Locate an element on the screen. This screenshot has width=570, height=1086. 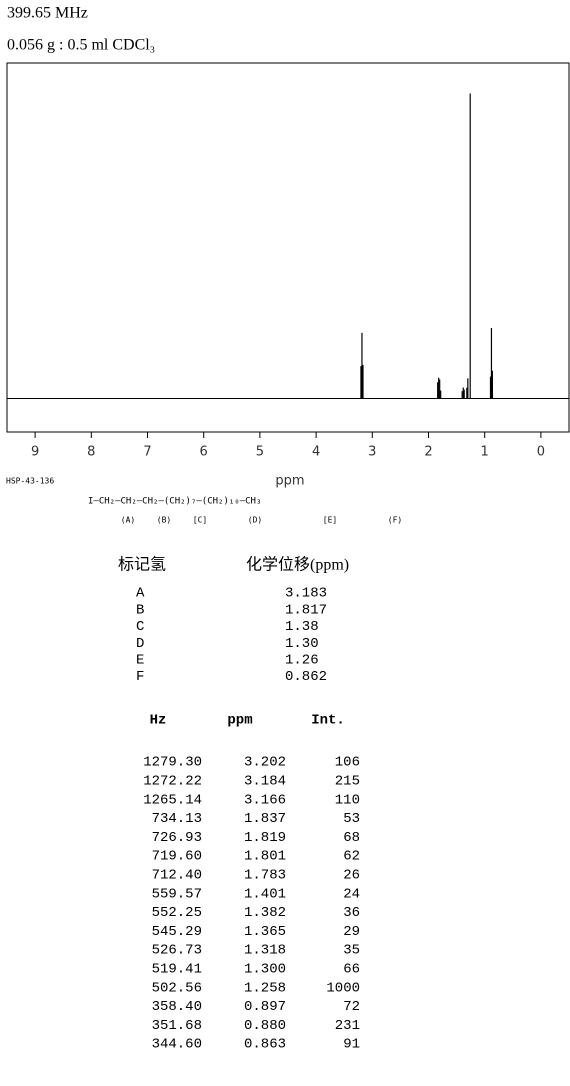
peak-cell: 36 is located at coordinates (351, 913).